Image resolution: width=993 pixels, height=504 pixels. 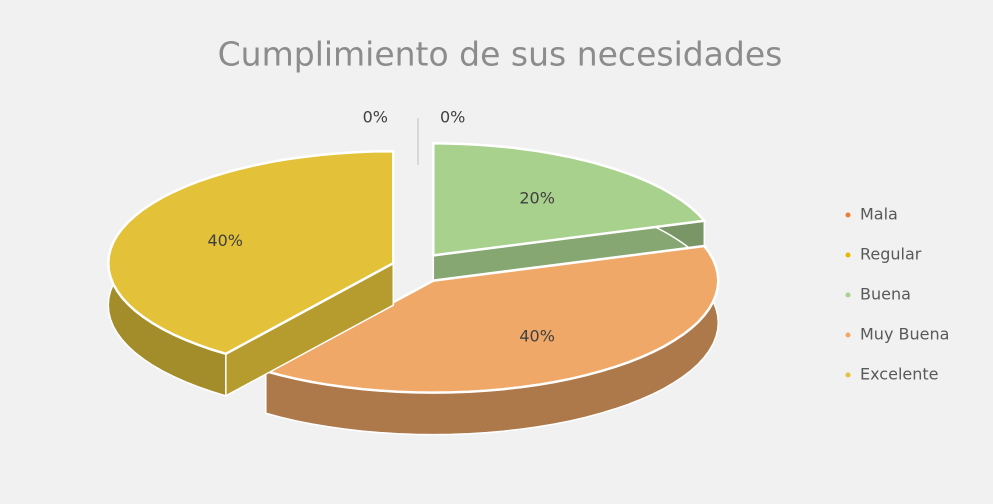 I want to click on data-label: 20%, so click(x=537, y=198).